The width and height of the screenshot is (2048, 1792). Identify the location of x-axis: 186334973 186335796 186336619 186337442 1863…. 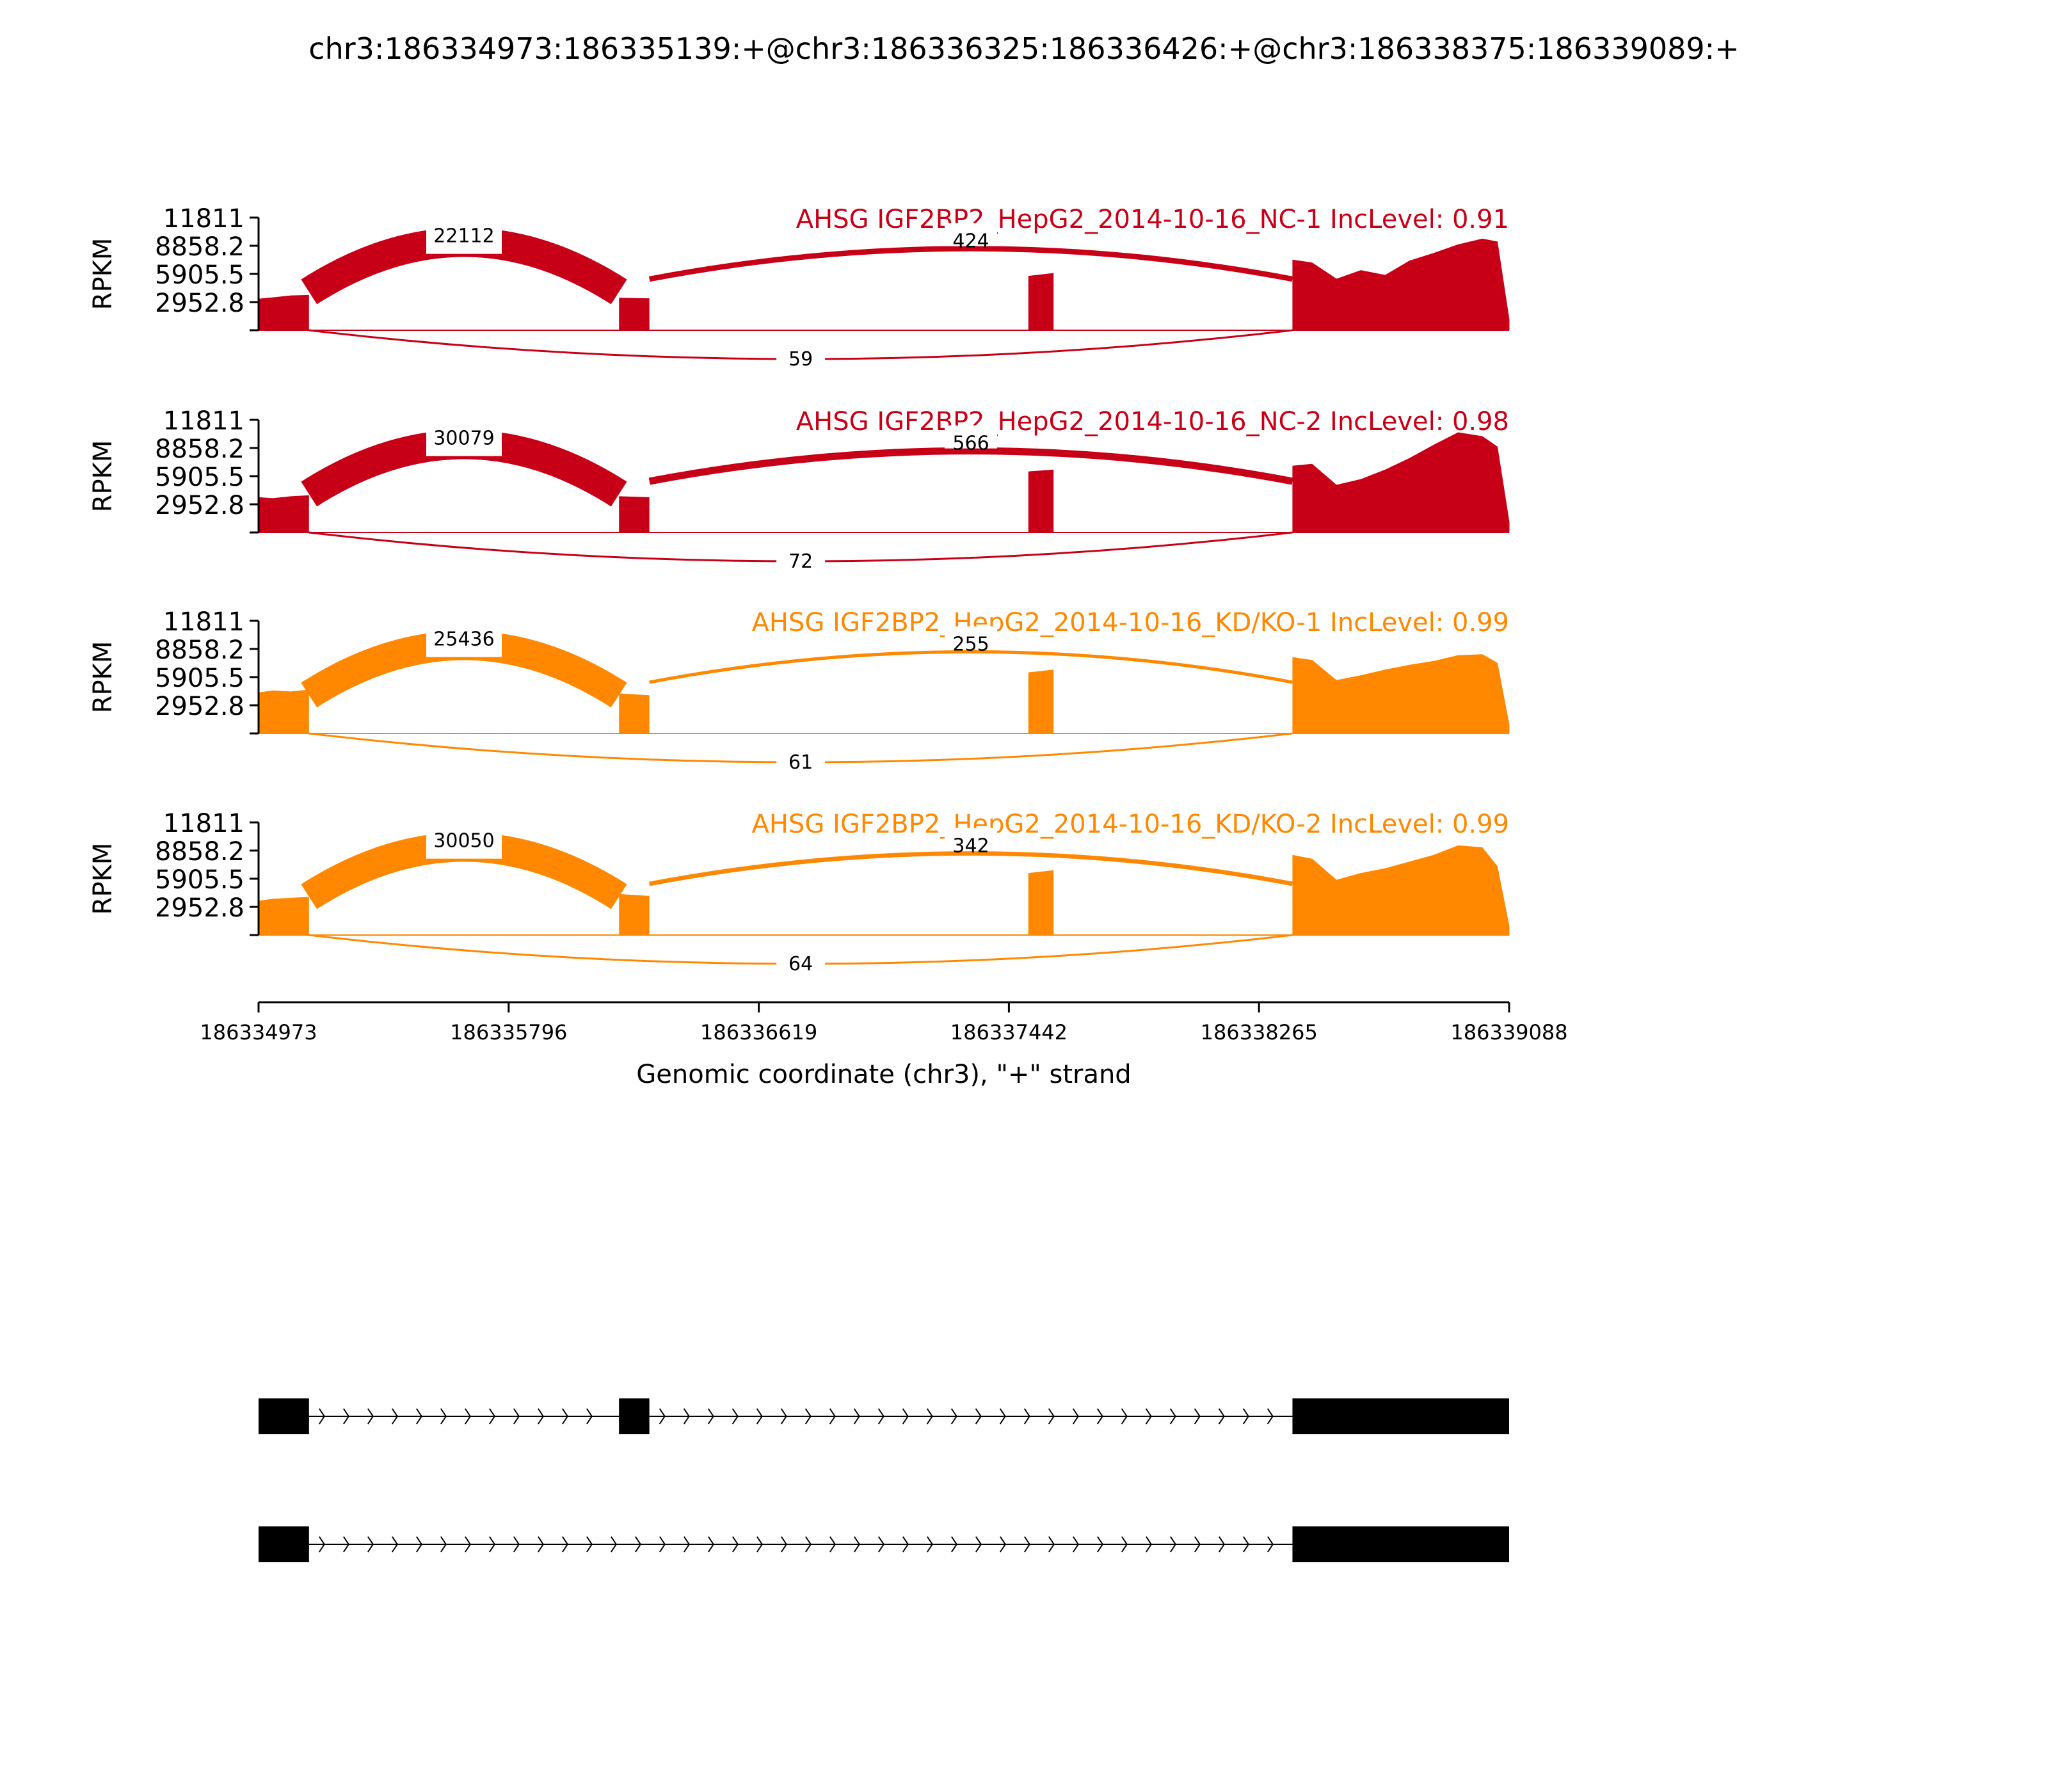
(884, 1045).